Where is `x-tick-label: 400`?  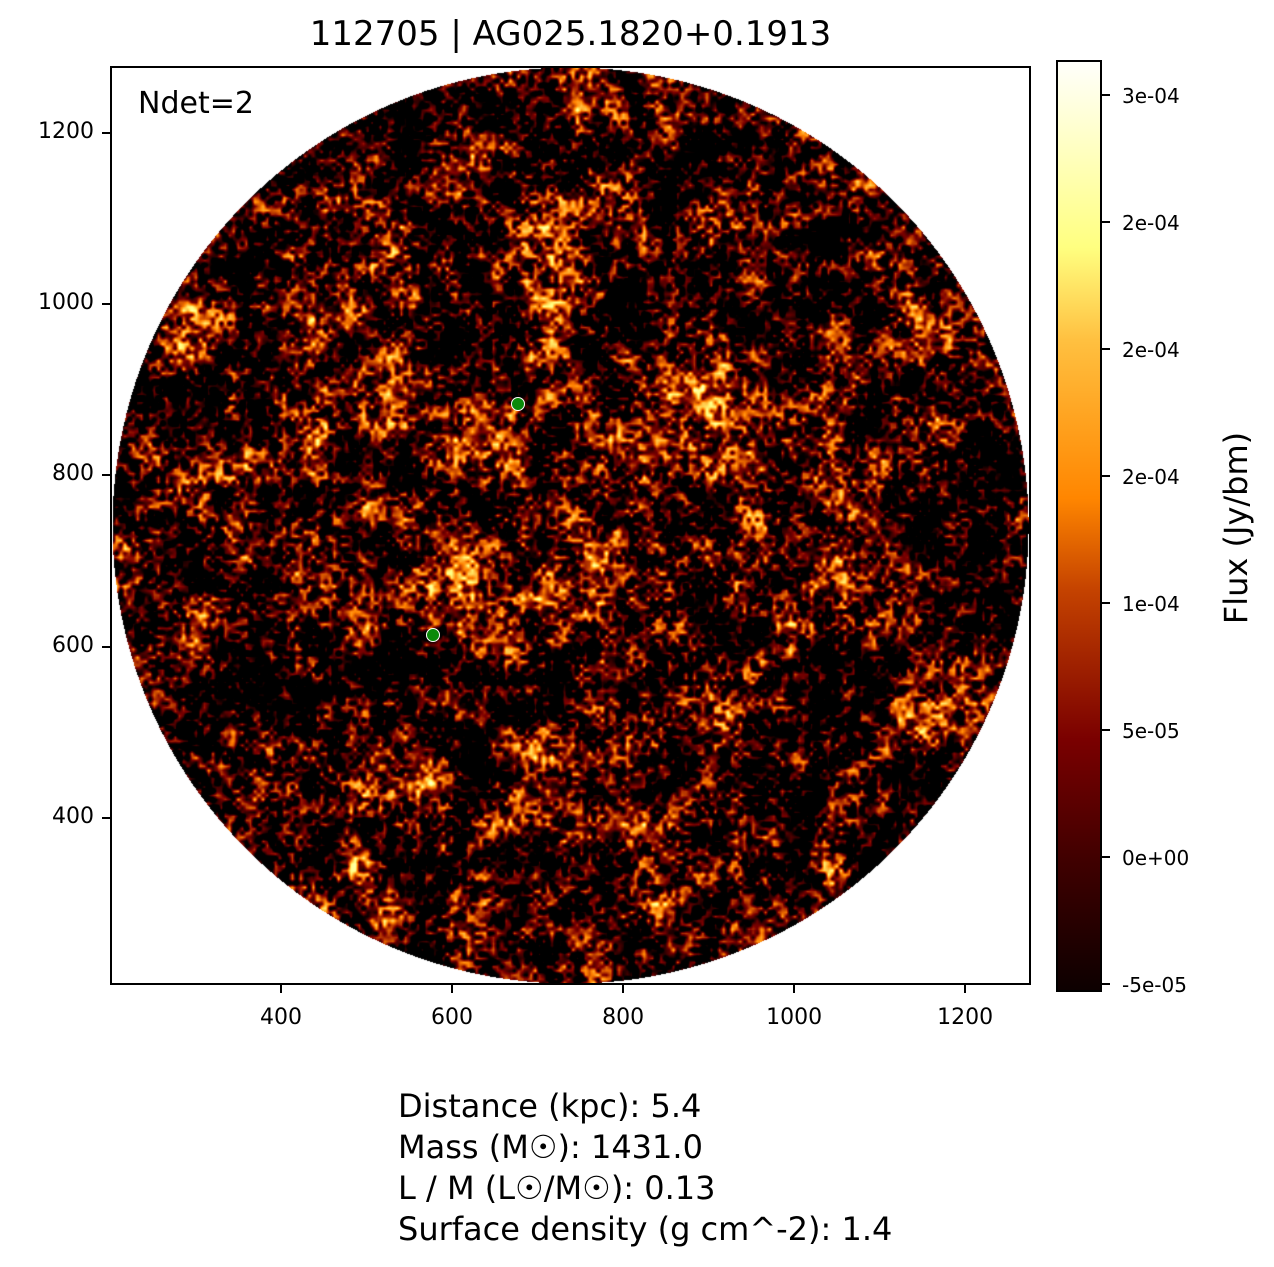 x-tick-label: 400 is located at coordinates (281, 1017).